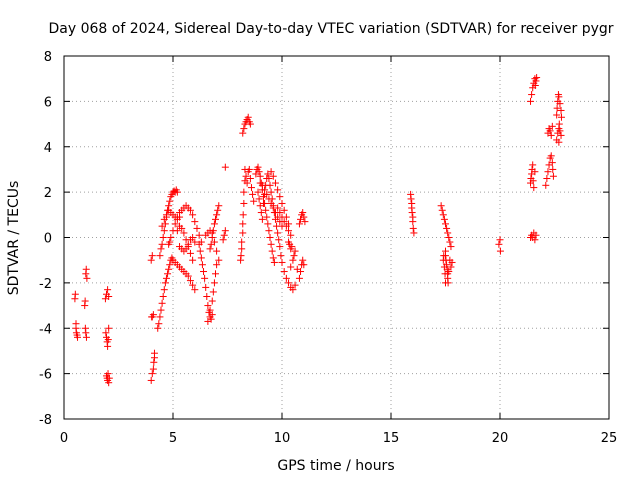 This screenshot has width=640, height=480. I want to click on x-tick-label: 25, so click(609, 438).